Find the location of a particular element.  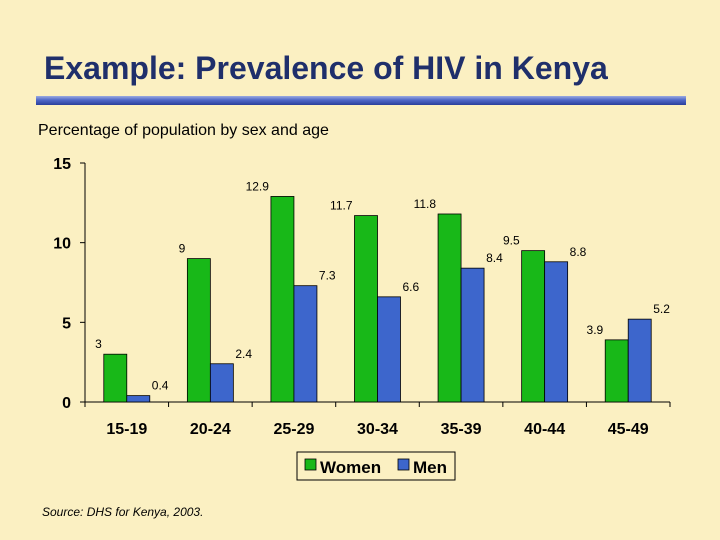

men-data-label: 0.4 is located at coordinates (160, 386).